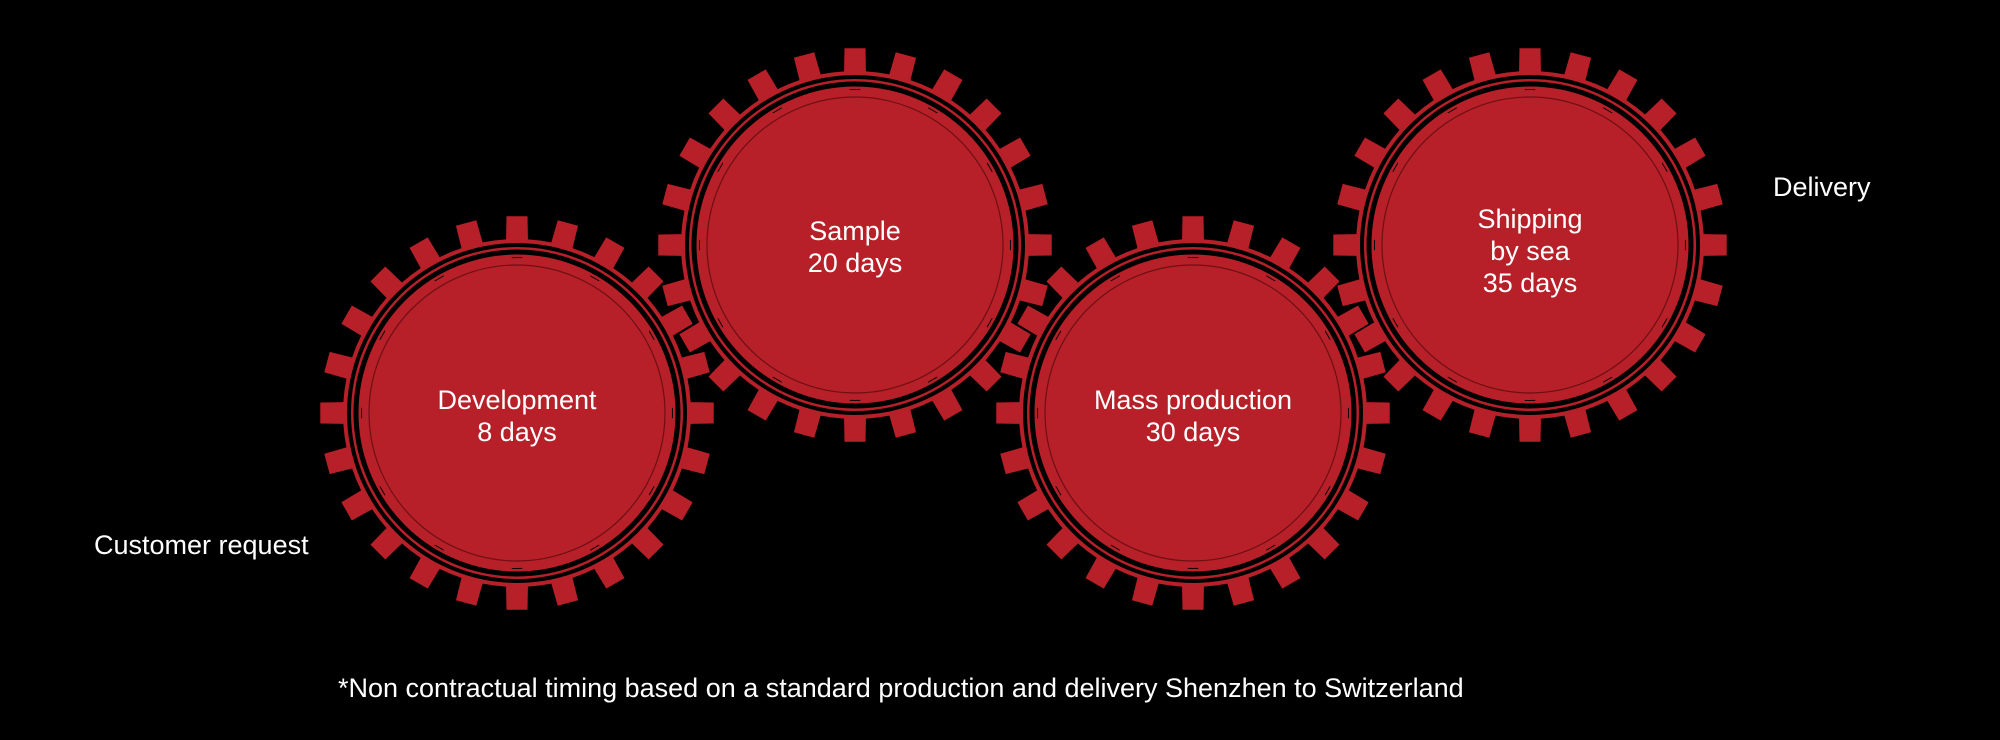  What do you see at coordinates (1193, 416) in the screenshot?
I see `gear-label-mass-production: Mass production 30 days` at bounding box center [1193, 416].